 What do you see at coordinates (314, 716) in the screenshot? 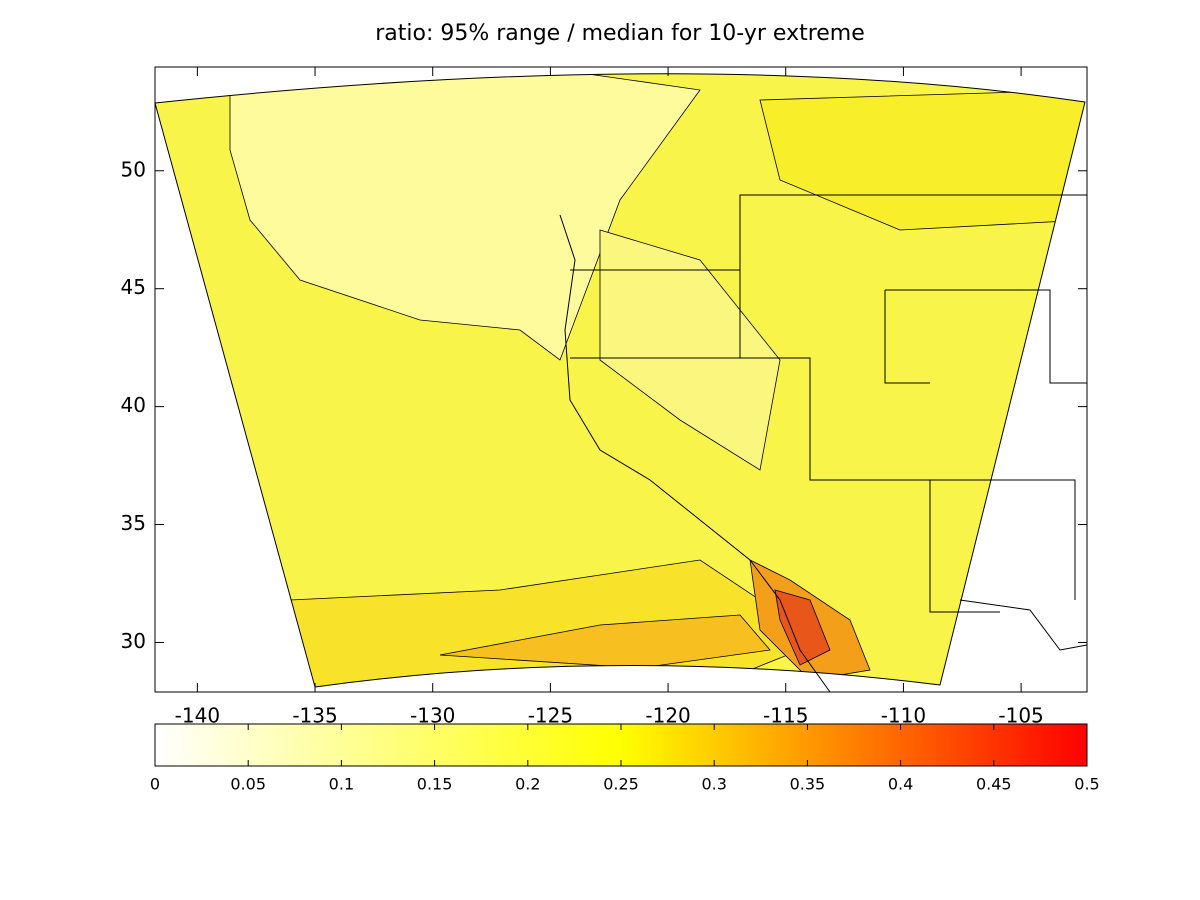
I see `x-tick-label: -135` at bounding box center [314, 716].